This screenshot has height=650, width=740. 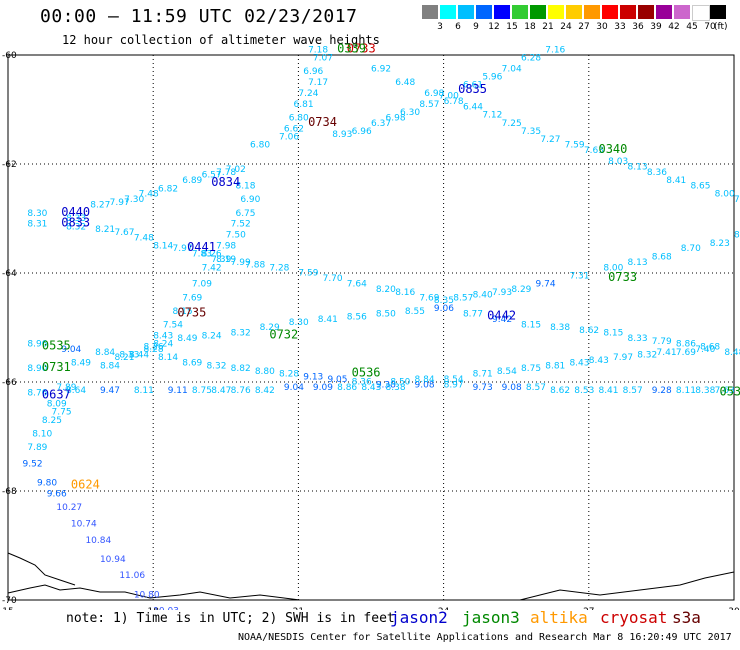 I want to click on swh-value-label: 8.80, so click(x=265, y=372).